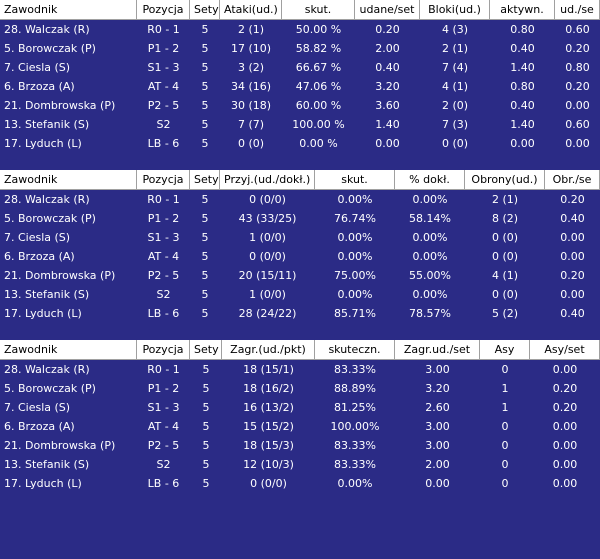 Image resolution: width=600 pixels, height=559 pixels. I want to click on table-cell: 100.00 %, so click(318, 124).